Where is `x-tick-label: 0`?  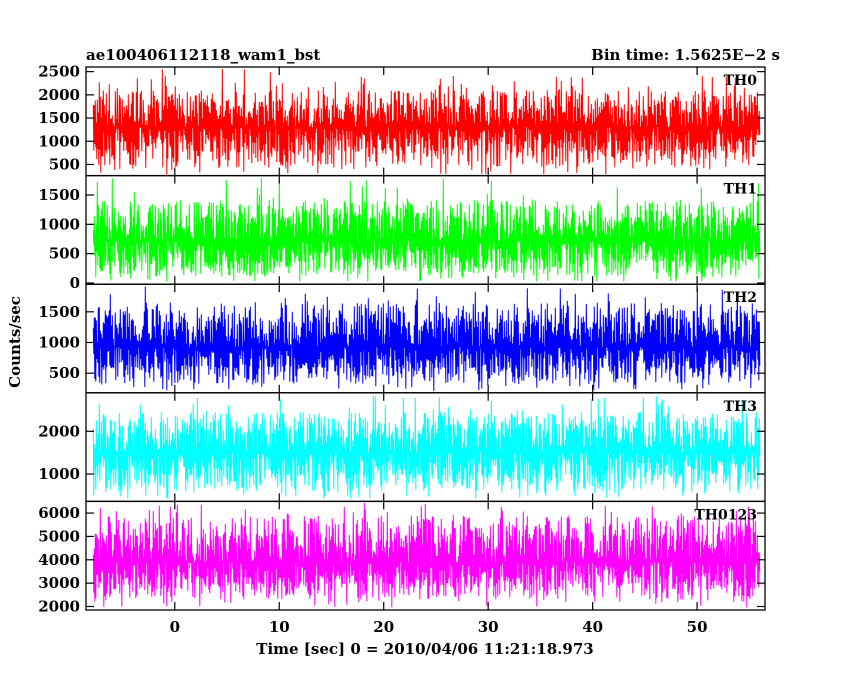 x-tick-label: 0 is located at coordinates (175, 627).